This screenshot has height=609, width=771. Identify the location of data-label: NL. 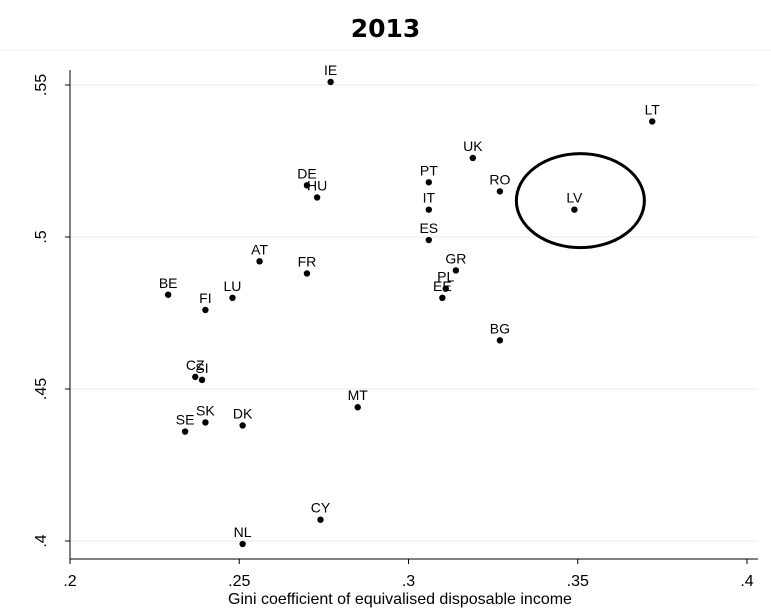
(243, 532).